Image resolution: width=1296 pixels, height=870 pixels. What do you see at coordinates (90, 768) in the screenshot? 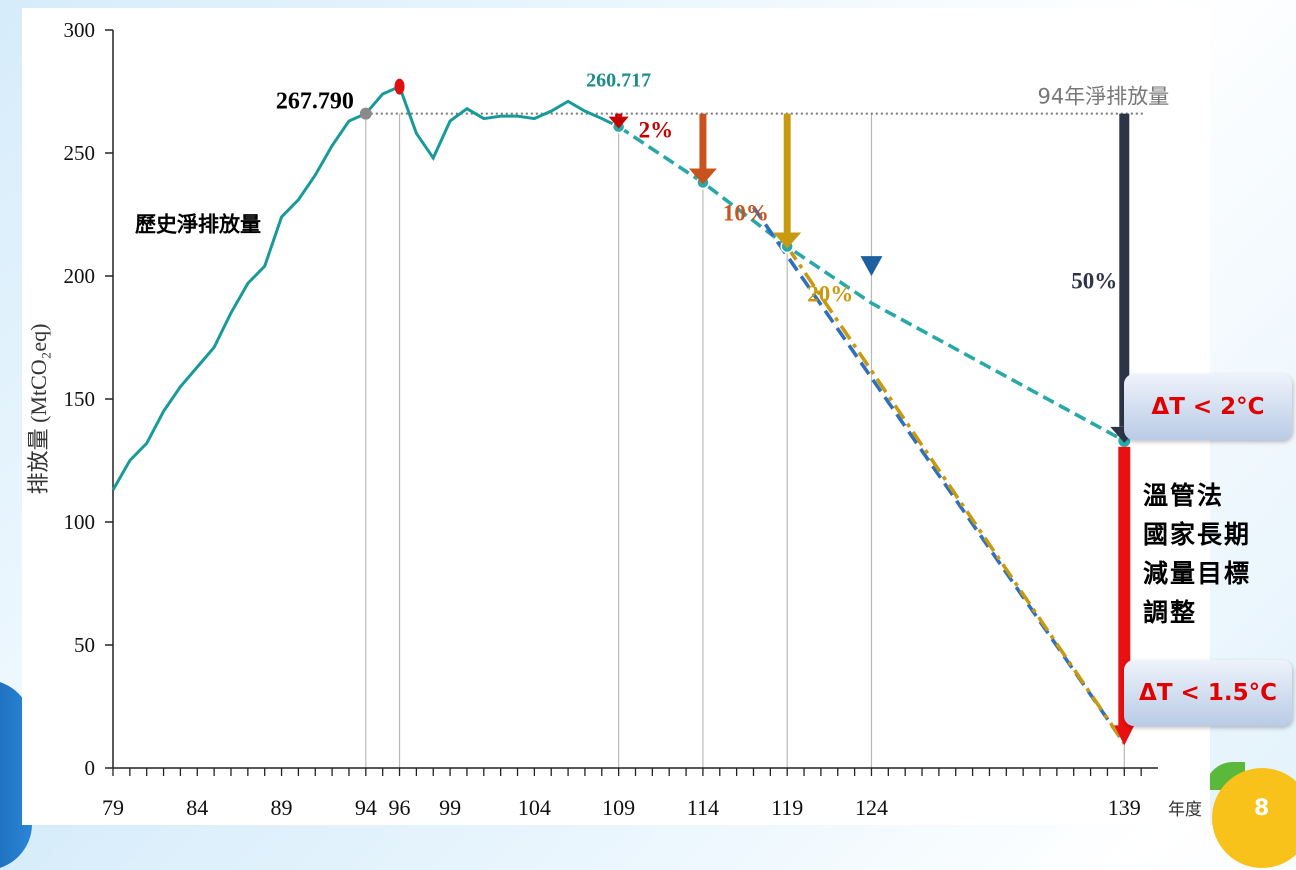
I see `y-tick-label: 0` at bounding box center [90, 768].